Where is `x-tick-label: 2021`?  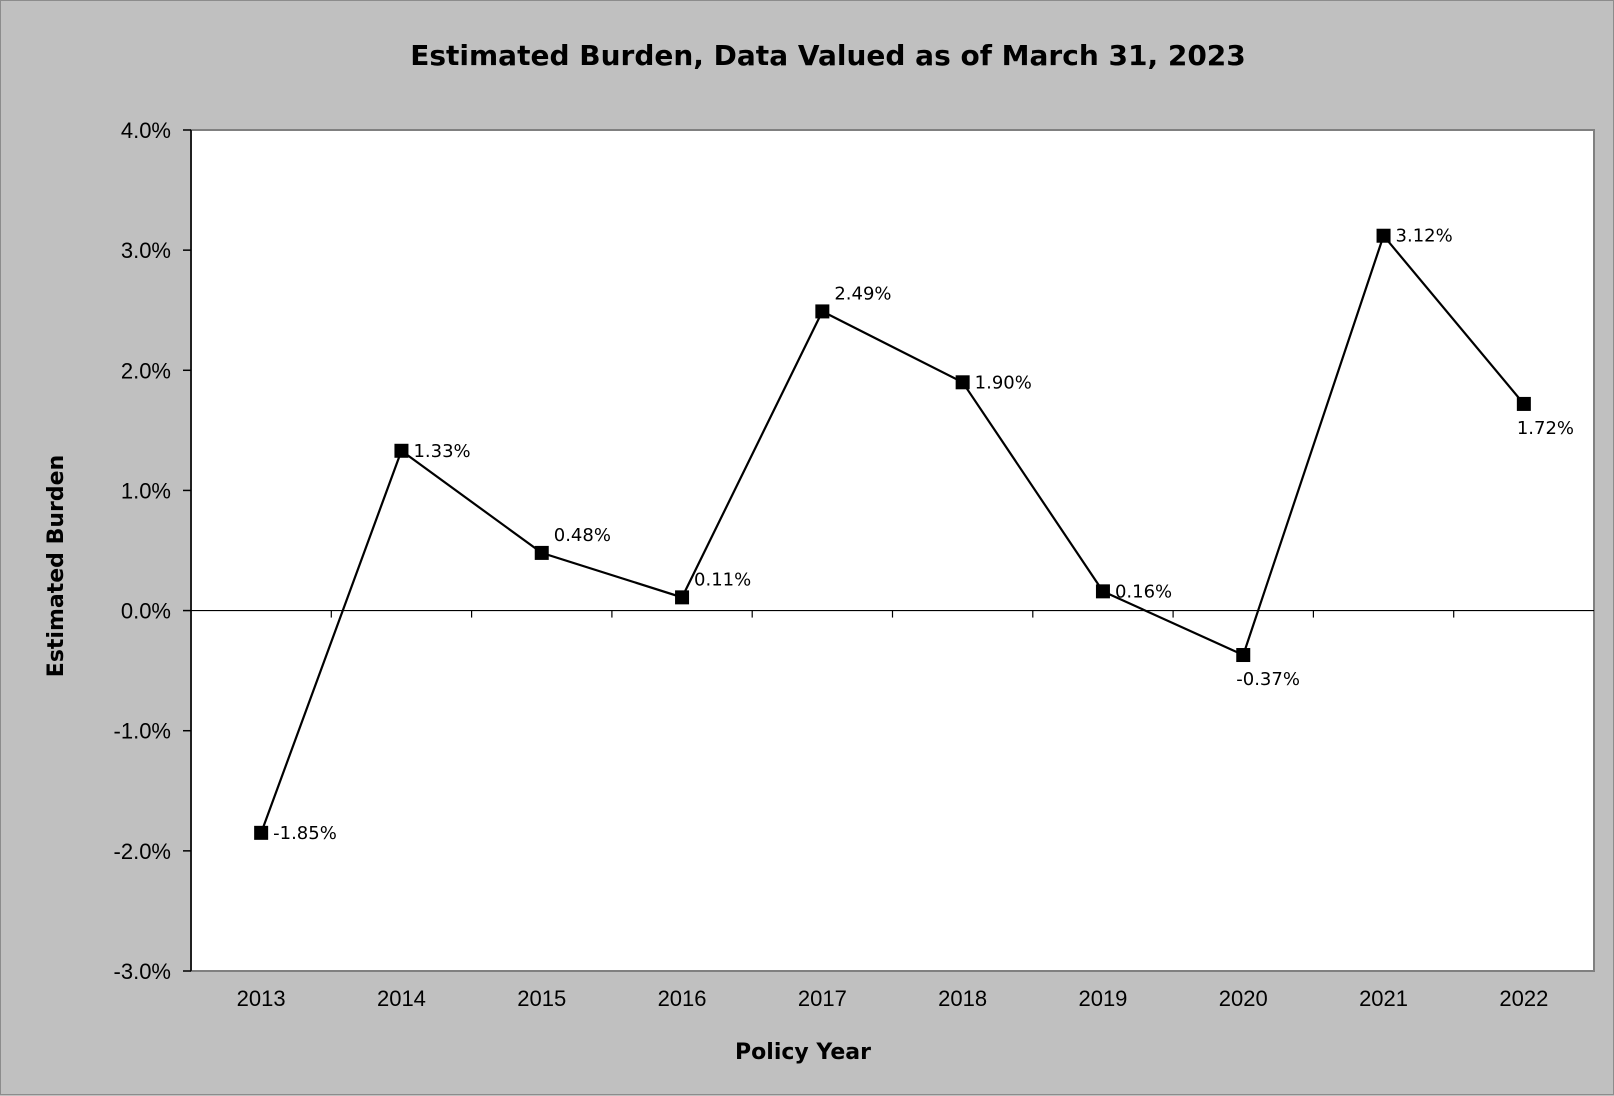 x-tick-label: 2021 is located at coordinates (1383, 998).